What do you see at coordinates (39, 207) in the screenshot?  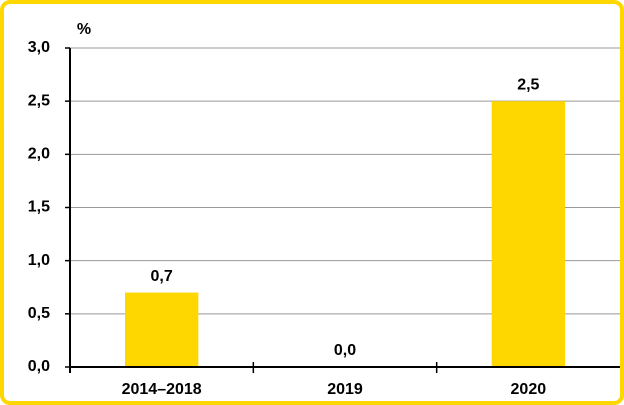 I see `y-tick-label: 1,5` at bounding box center [39, 207].